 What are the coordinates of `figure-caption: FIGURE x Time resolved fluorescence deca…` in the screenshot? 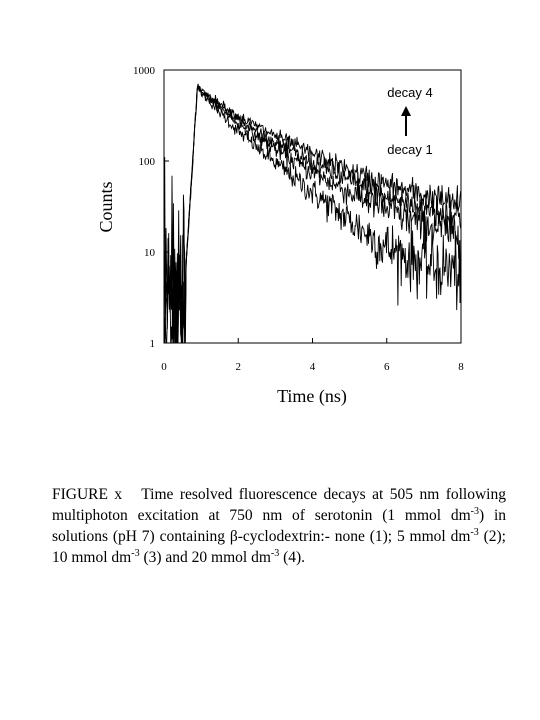 It's located at (279, 526).